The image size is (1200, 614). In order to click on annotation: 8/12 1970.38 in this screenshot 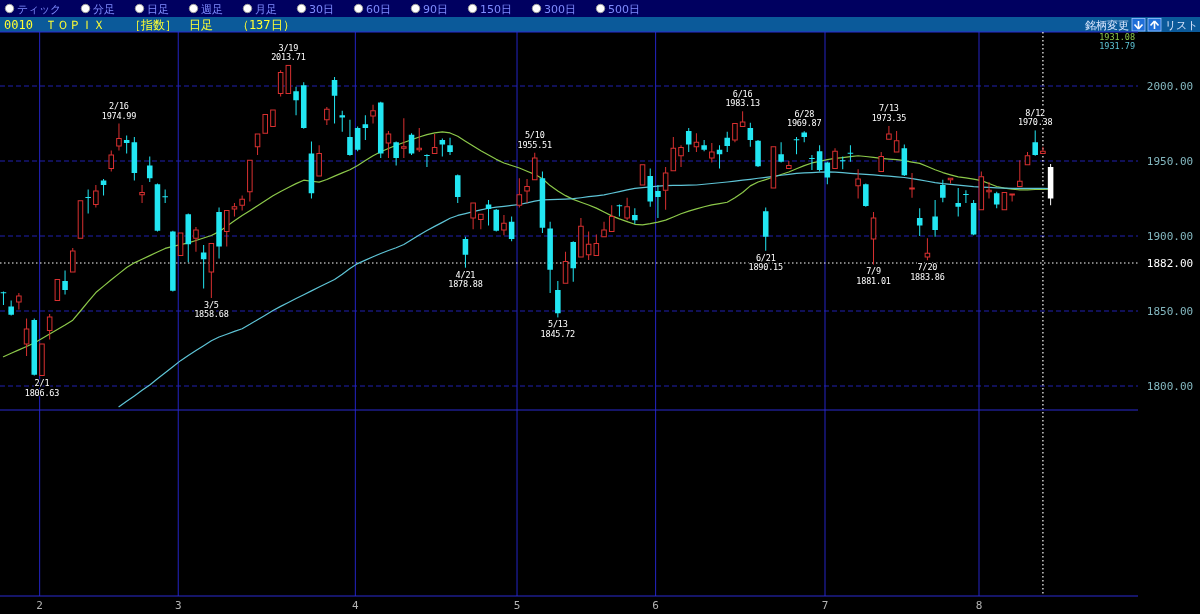, I will do `click(1035, 117)`.